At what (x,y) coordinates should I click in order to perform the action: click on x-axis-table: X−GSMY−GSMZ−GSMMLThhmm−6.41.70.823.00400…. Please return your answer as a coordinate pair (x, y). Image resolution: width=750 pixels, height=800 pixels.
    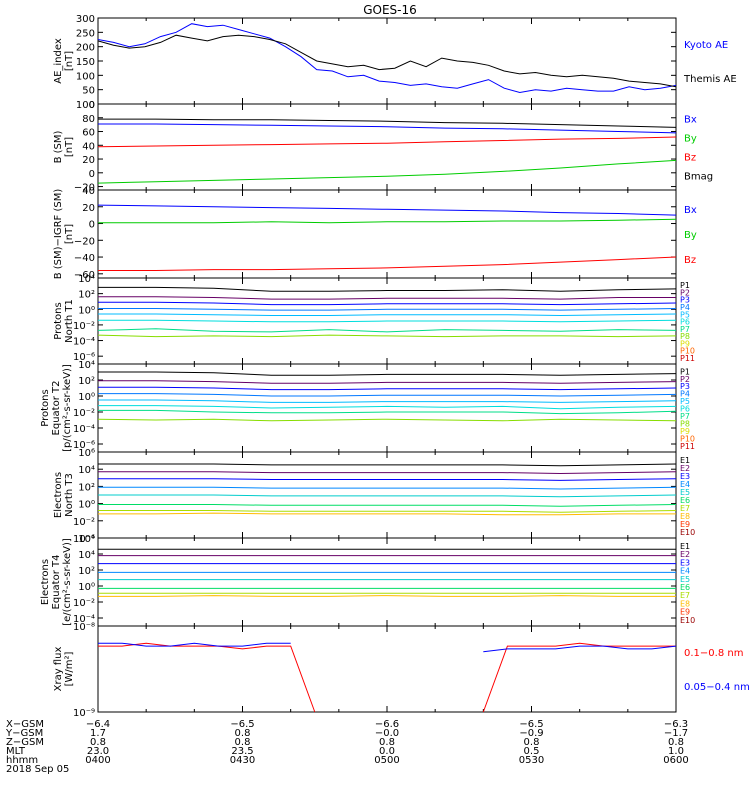
    Looking at the image, I should click on (347, 747).